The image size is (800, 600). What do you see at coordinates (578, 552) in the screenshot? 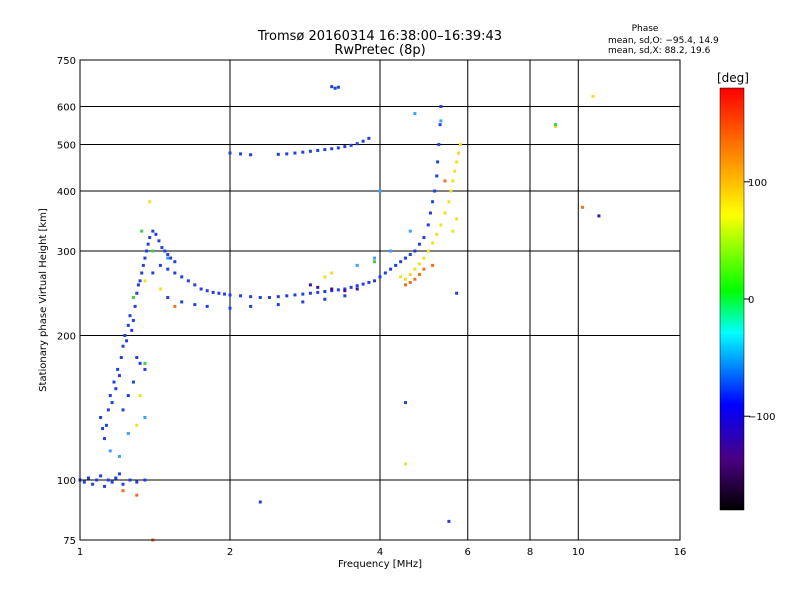
I see `x-tick-label: 10` at bounding box center [578, 552].